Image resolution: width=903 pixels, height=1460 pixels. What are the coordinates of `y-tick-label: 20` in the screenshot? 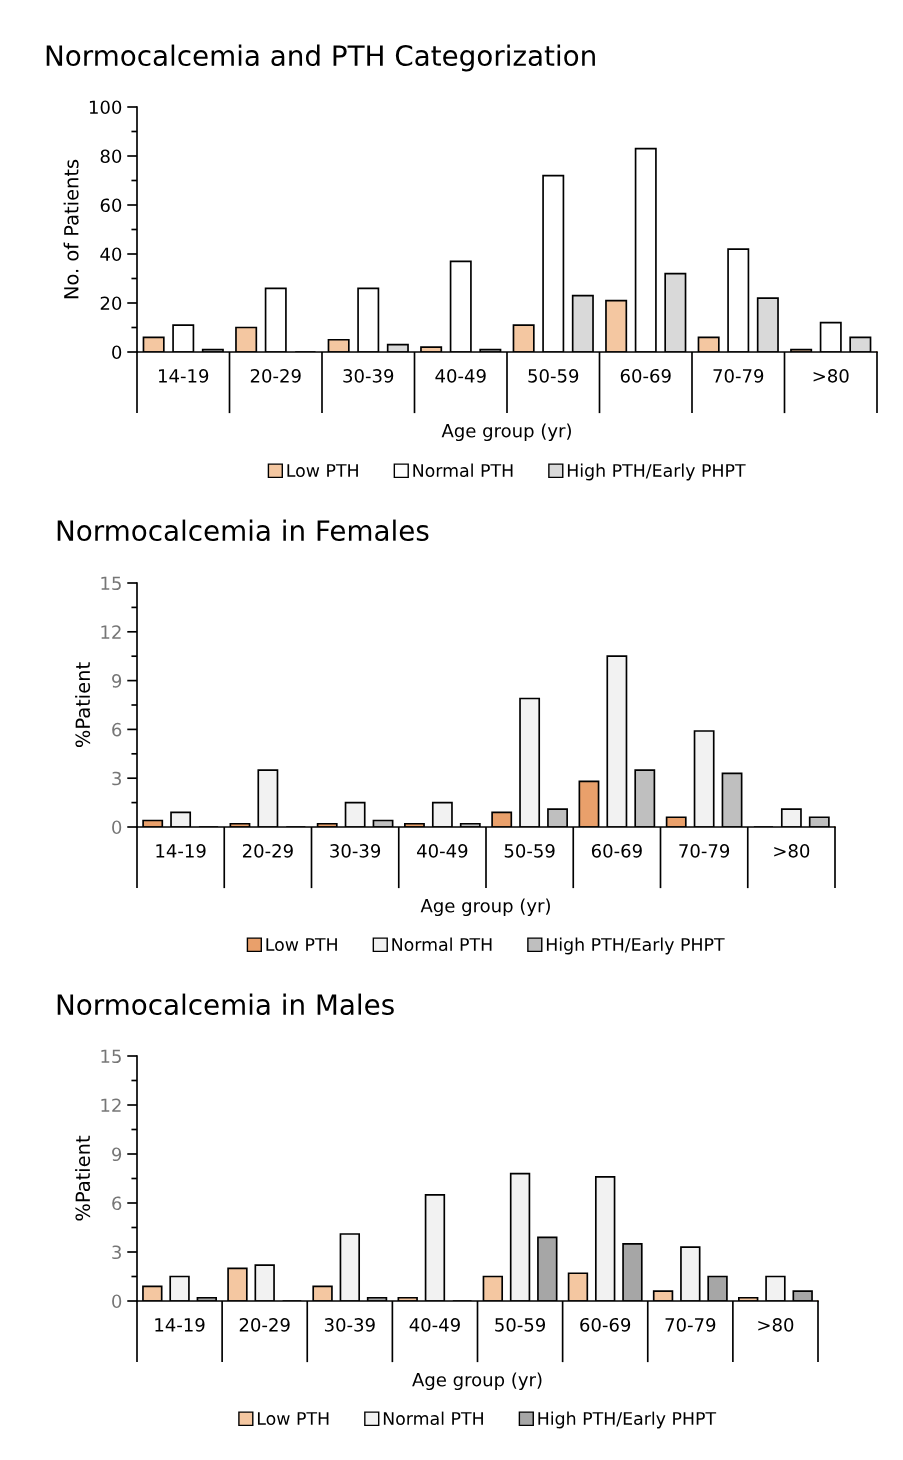 It's located at (111, 303).